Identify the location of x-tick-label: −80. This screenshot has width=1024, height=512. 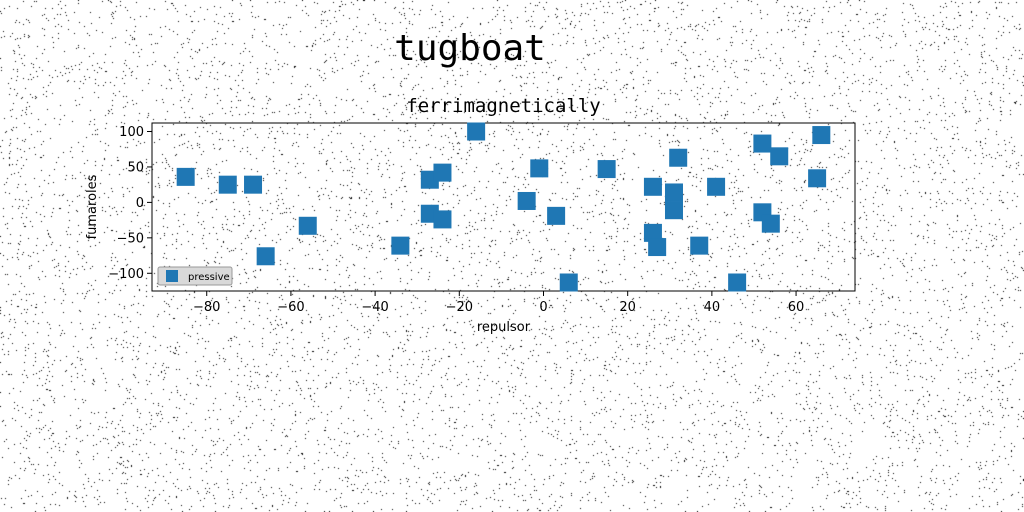
(206, 307).